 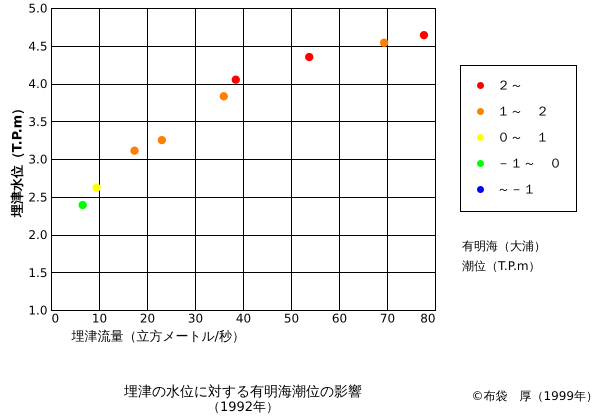 I want to click on y-tick-label: 3.5, so click(x=38, y=121).